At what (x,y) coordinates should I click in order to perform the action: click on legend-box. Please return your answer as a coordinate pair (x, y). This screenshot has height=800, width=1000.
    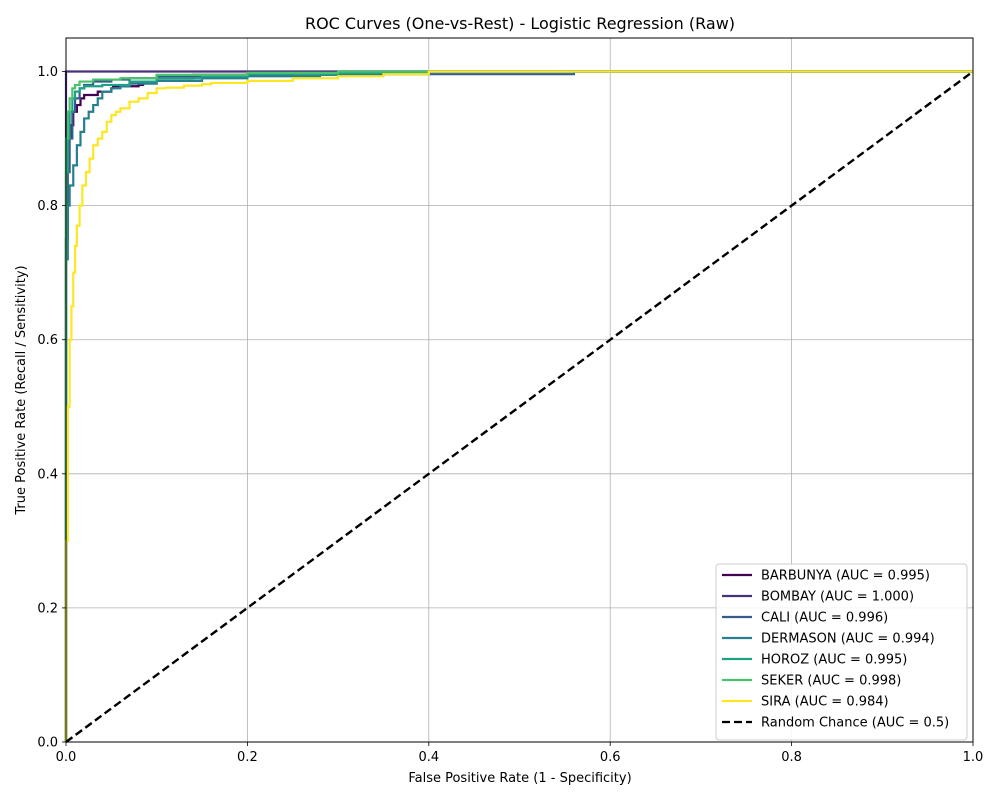
    Looking at the image, I should click on (841, 652).